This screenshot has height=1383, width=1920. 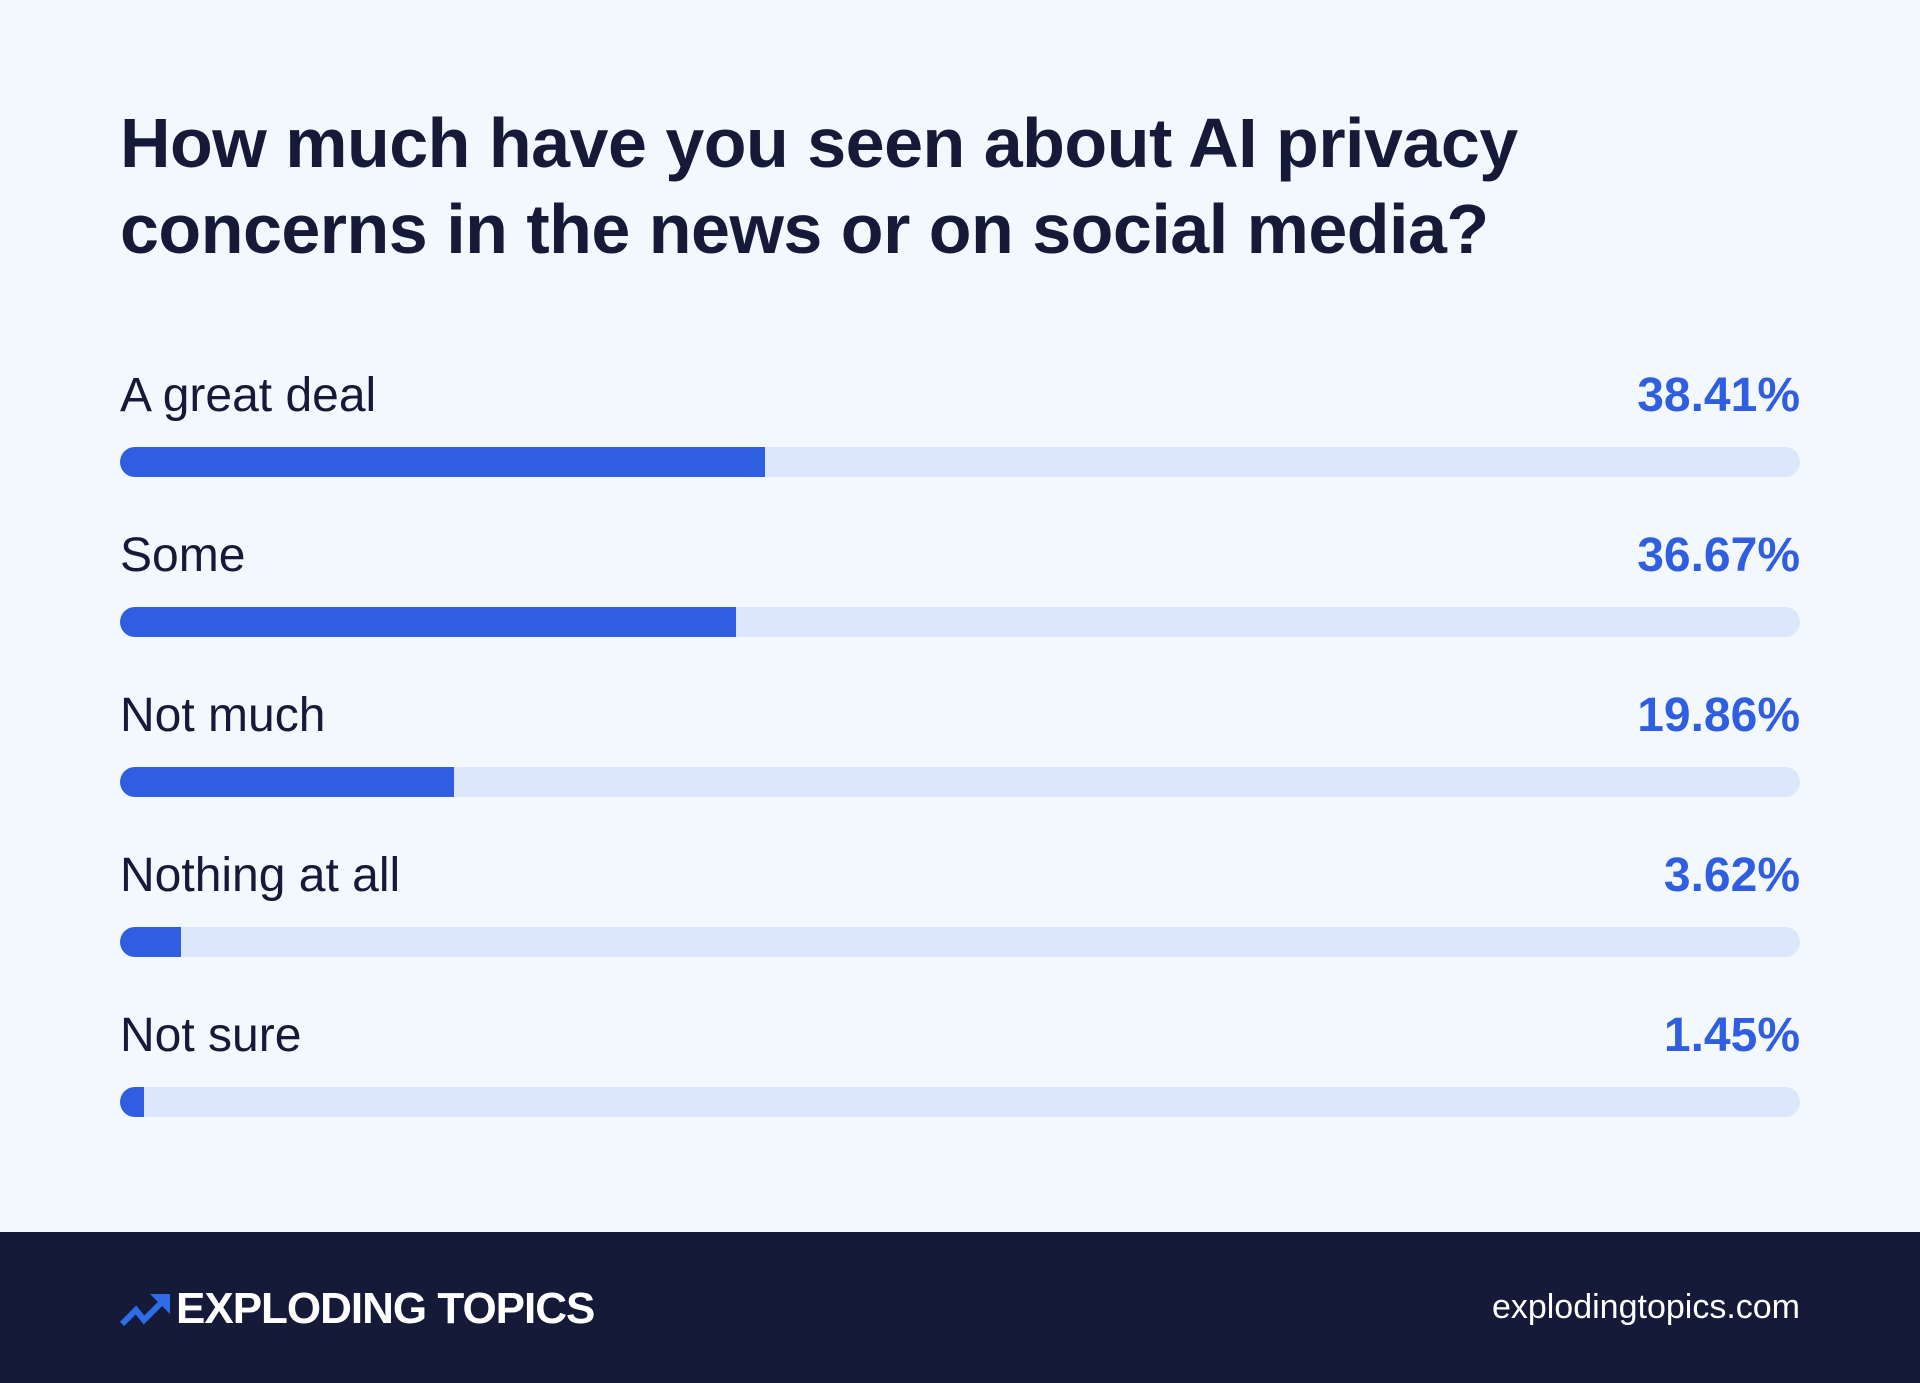 What do you see at coordinates (260, 875) in the screenshot?
I see `category-label: Nothing at all` at bounding box center [260, 875].